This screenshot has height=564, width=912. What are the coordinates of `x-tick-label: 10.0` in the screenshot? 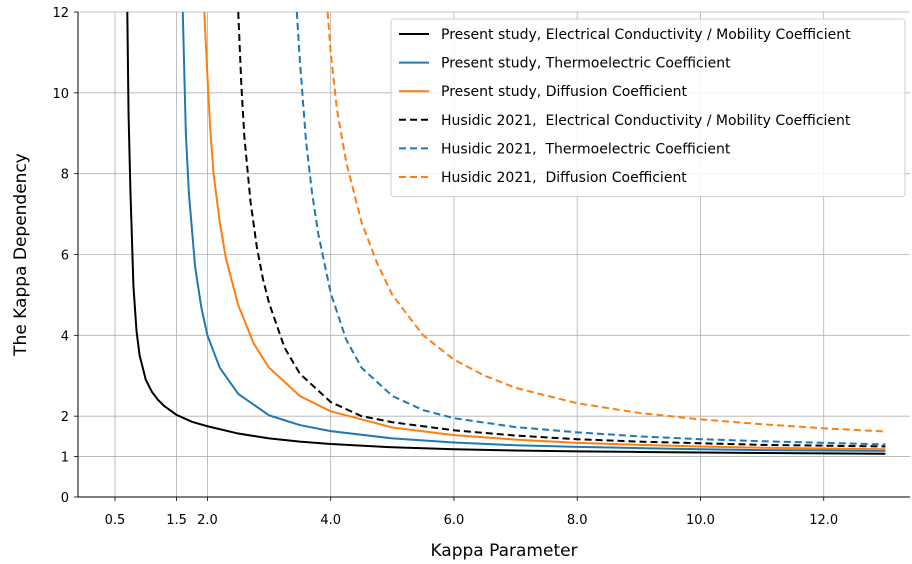 It's located at (700, 520).